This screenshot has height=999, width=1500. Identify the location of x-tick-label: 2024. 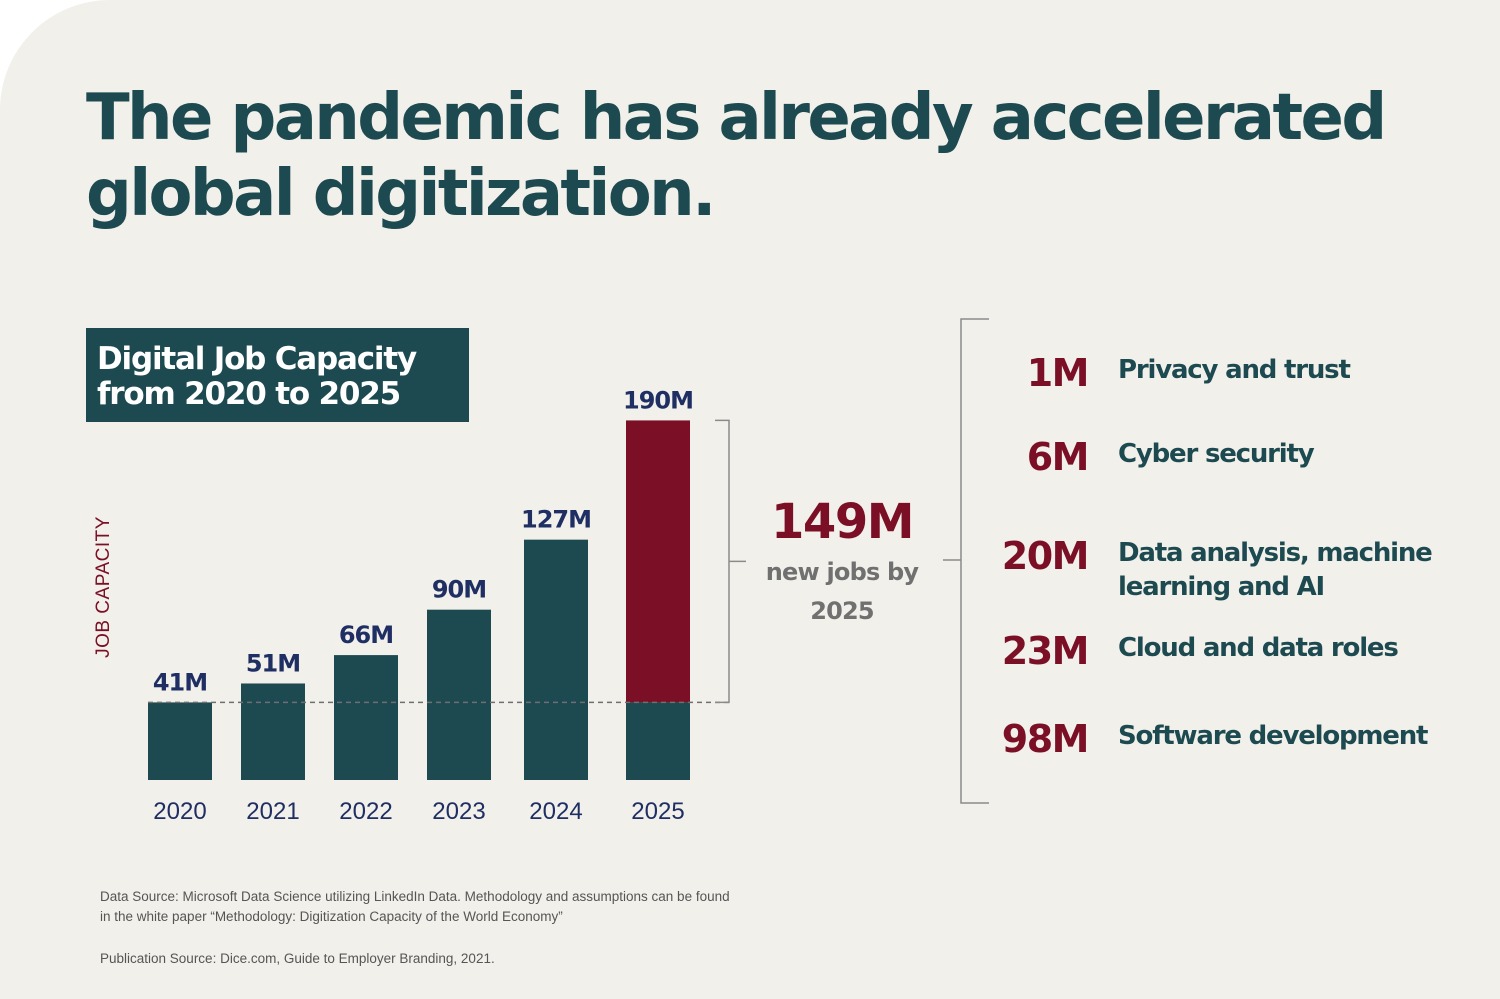
(555, 811).